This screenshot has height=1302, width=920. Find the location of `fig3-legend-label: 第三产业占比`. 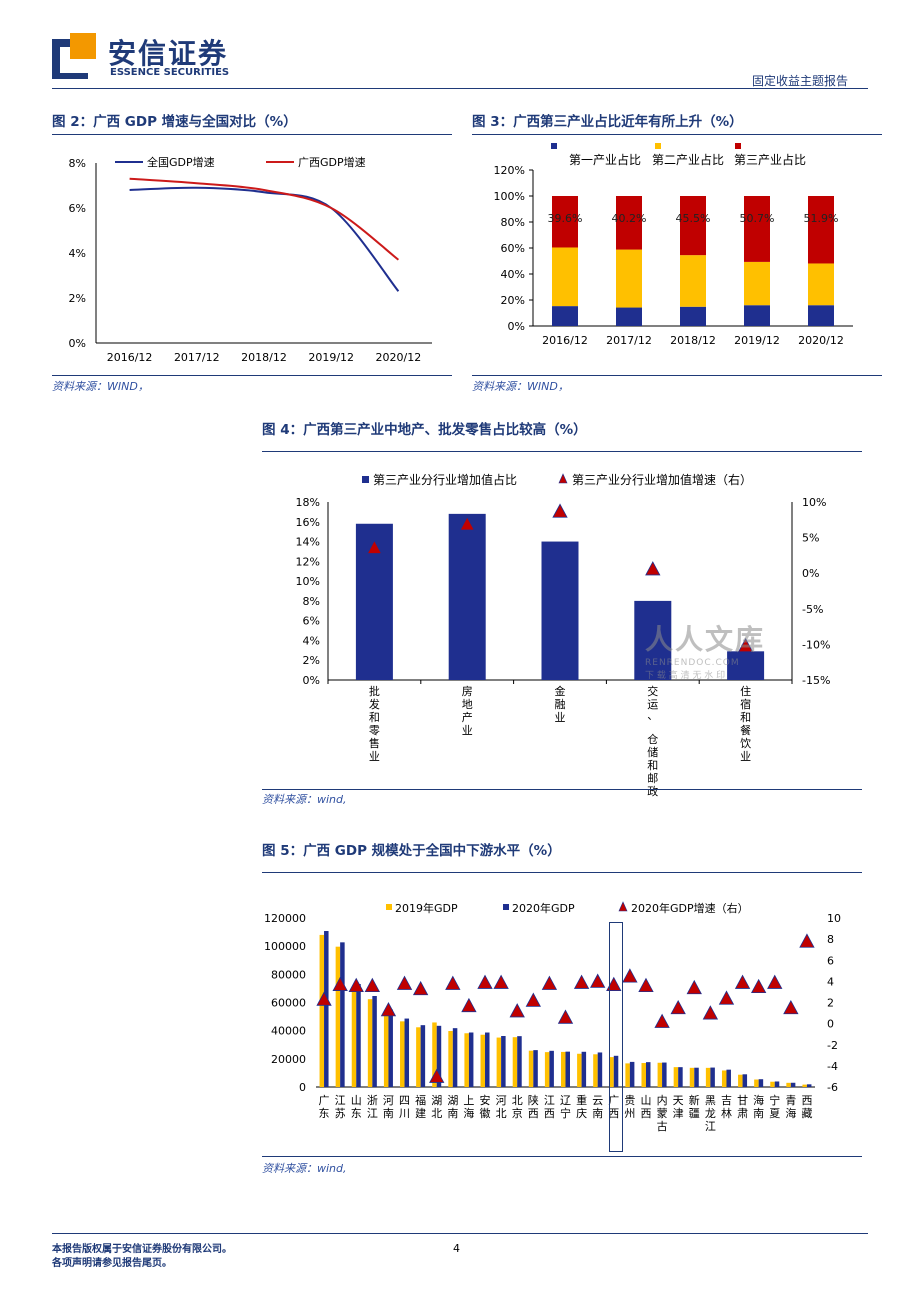

fig3-legend-label: 第三产业占比 is located at coordinates (770, 159).